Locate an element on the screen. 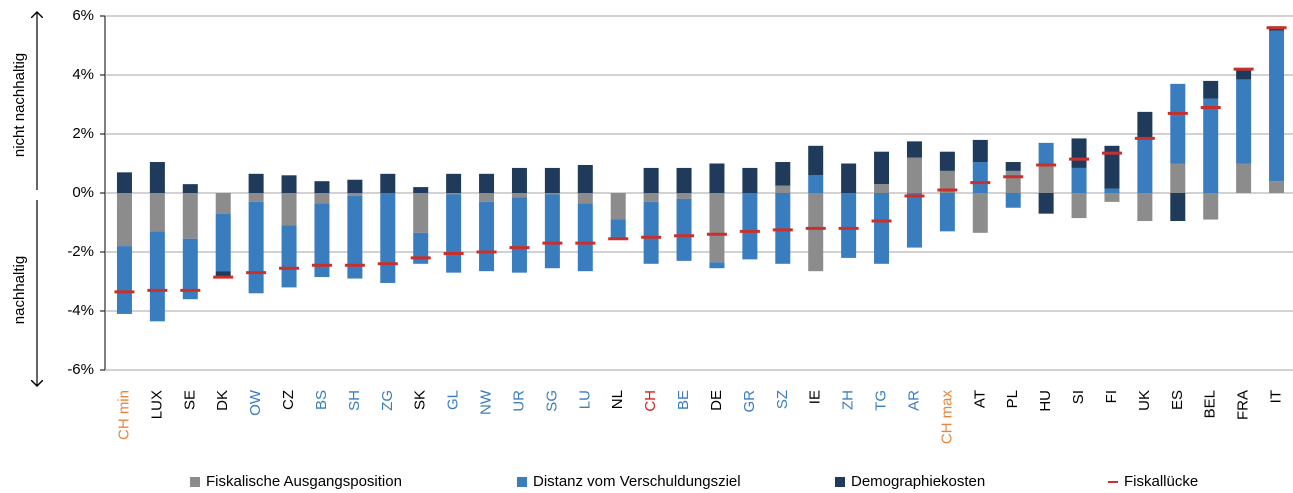 This screenshot has width=1293, height=493. x-tick-label: GL is located at coordinates (453, 400).